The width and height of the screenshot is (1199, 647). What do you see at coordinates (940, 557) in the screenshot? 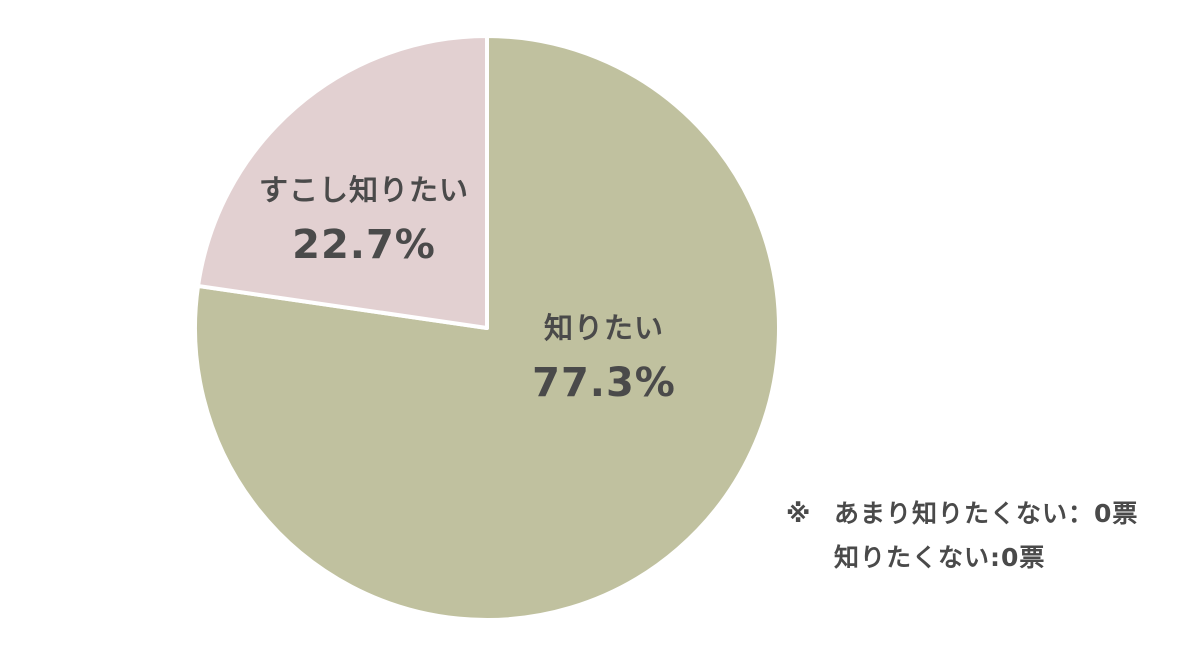
I see `footnote-line-2: 知りたくない:0票` at bounding box center [940, 557].